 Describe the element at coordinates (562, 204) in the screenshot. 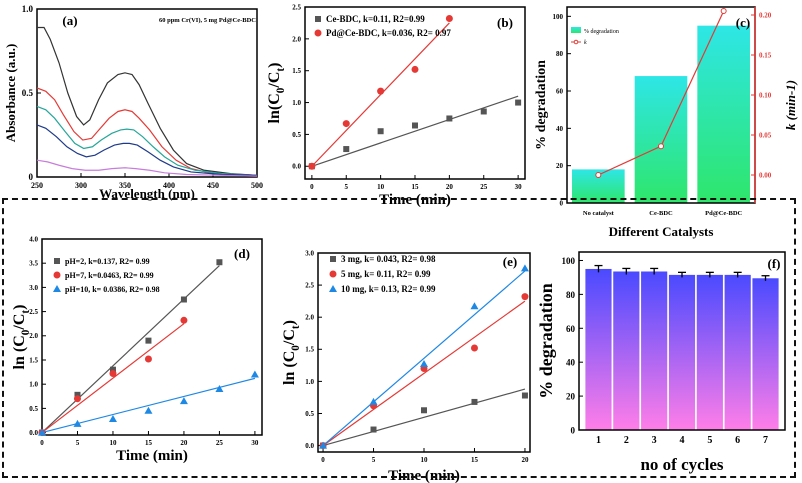

I see `y-tick-label-c: 0` at that location.